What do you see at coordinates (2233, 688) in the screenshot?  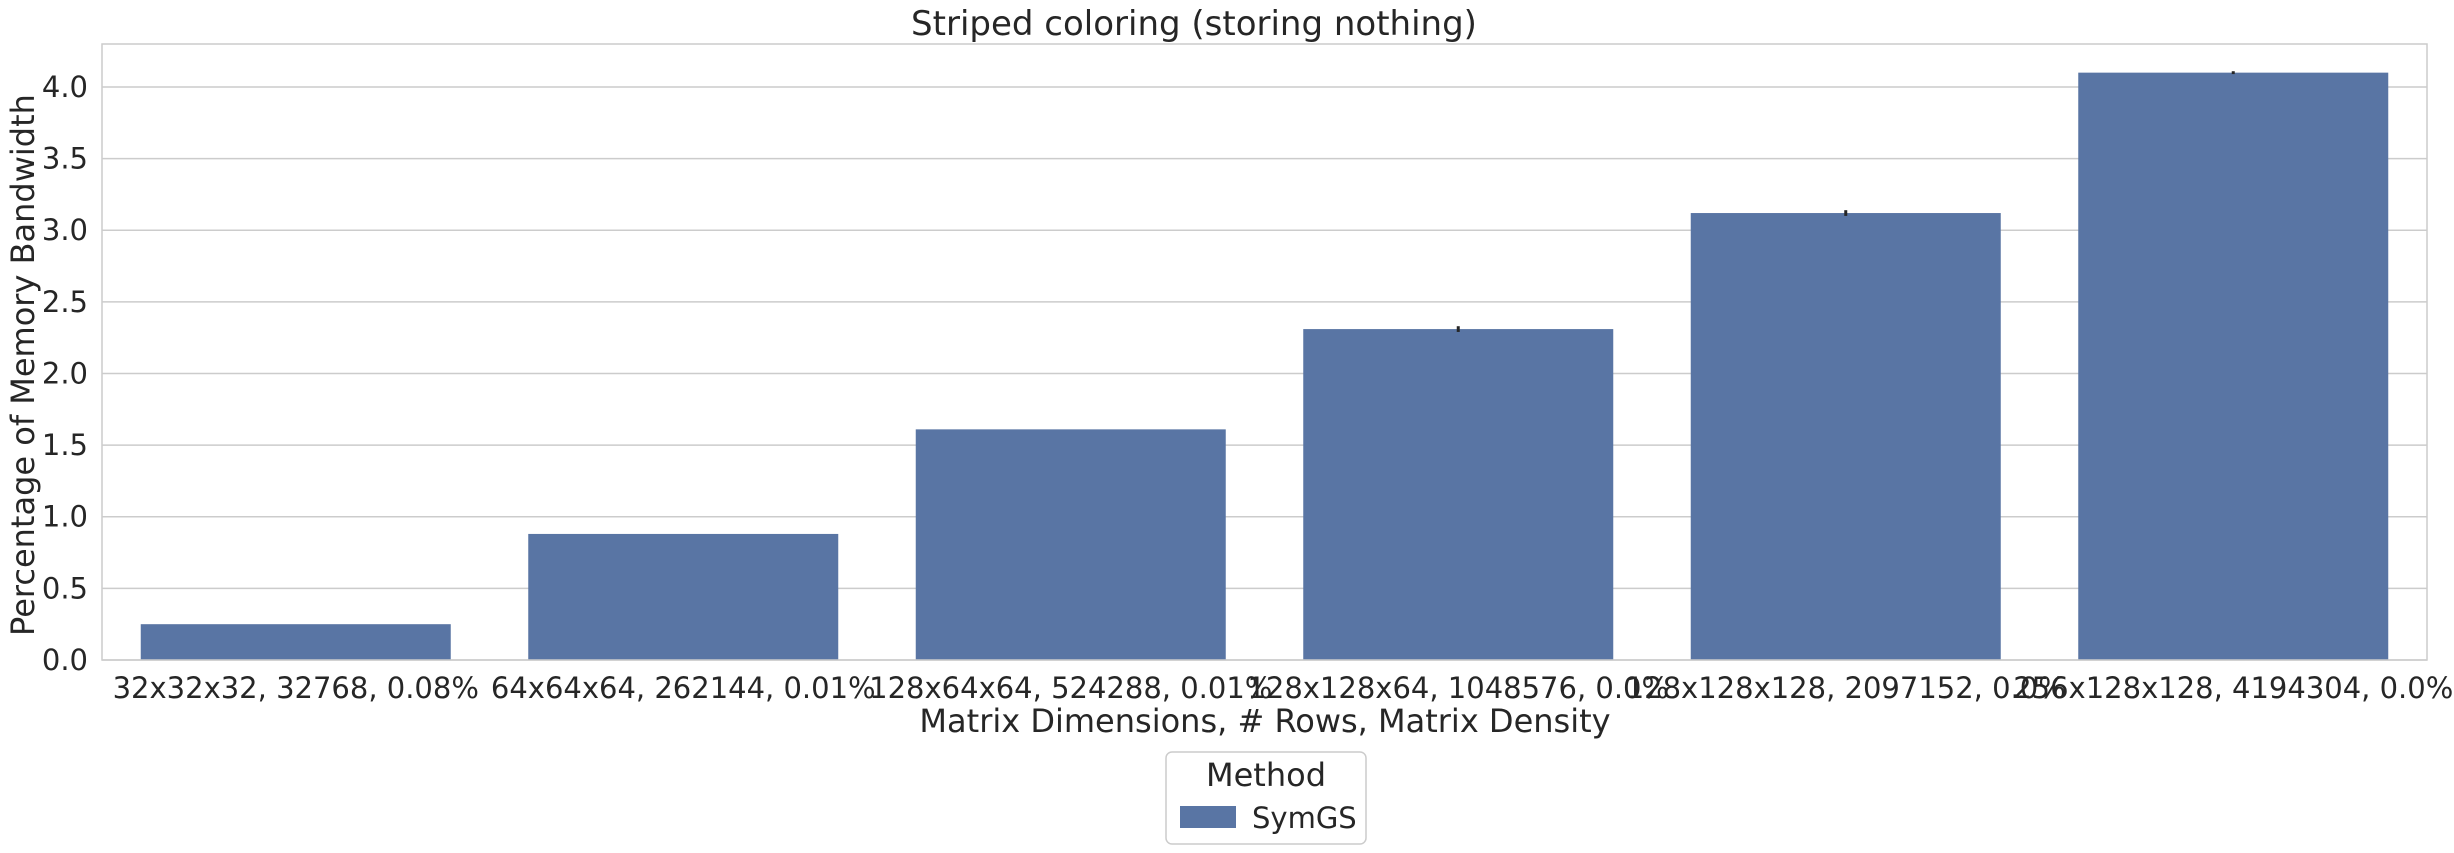 I see `x-tick-label: 256x128x128, 4194304, 0.0%` at bounding box center [2233, 688].